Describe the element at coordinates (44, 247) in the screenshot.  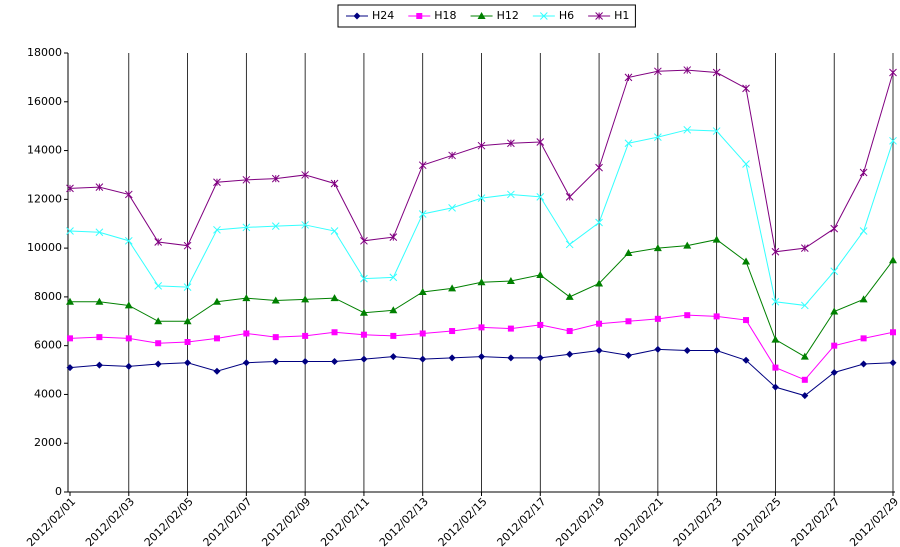
I see `y-tick-label: 10000` at that location.